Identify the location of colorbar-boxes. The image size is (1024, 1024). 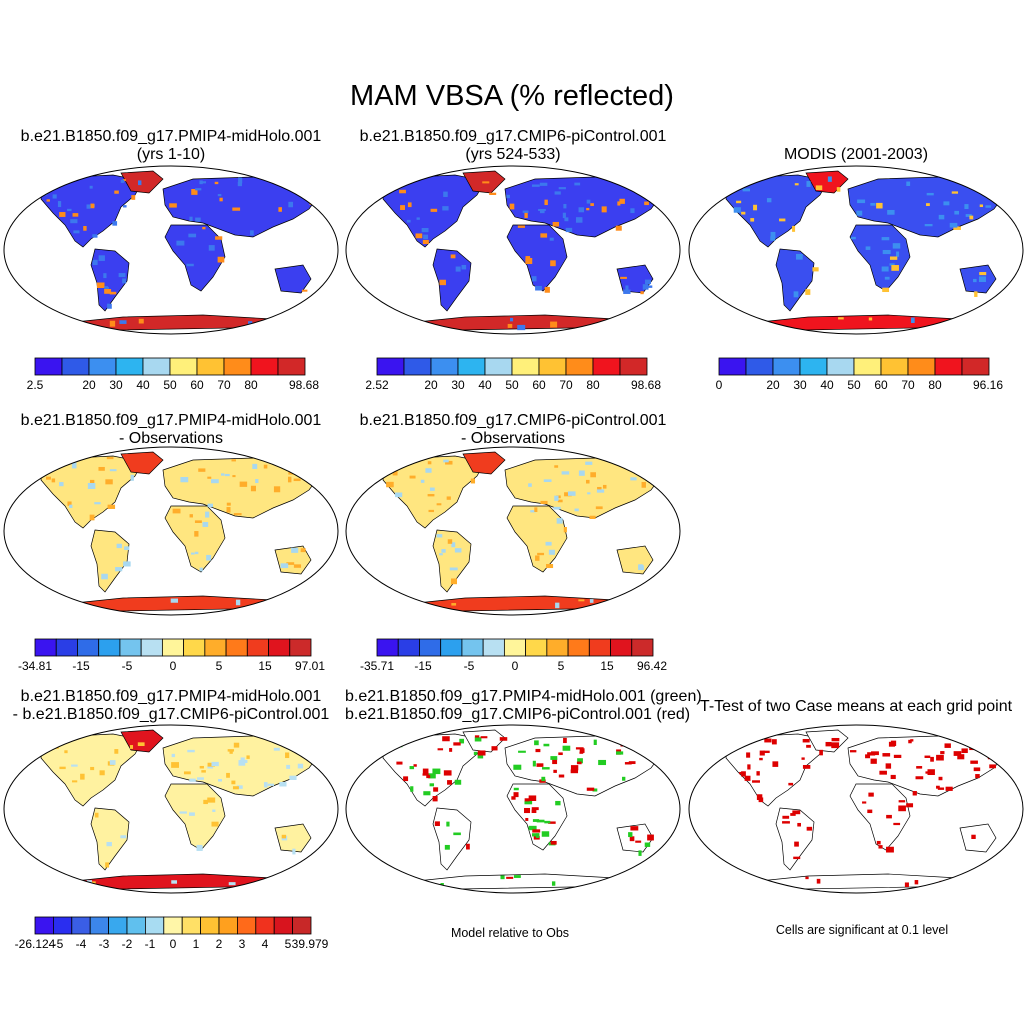
(854, 366).